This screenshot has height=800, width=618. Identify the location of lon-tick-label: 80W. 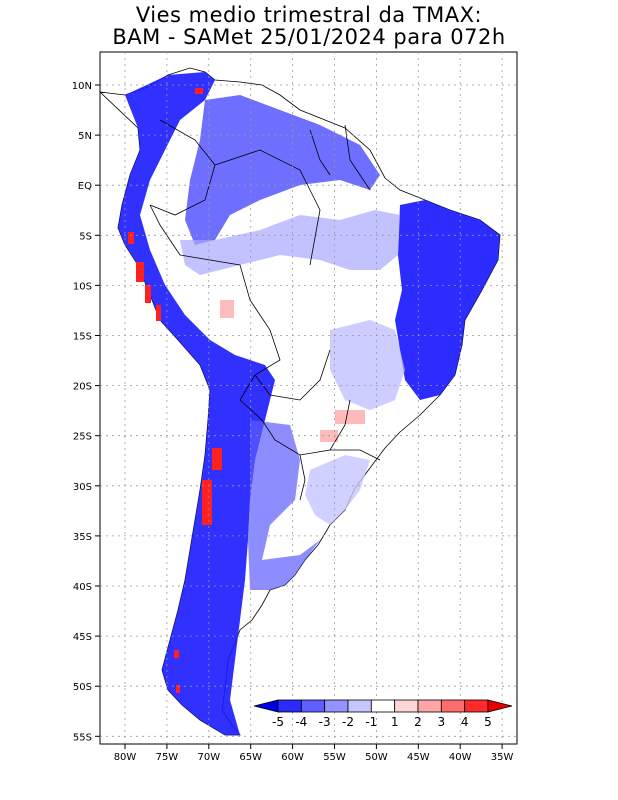
(125, 757).